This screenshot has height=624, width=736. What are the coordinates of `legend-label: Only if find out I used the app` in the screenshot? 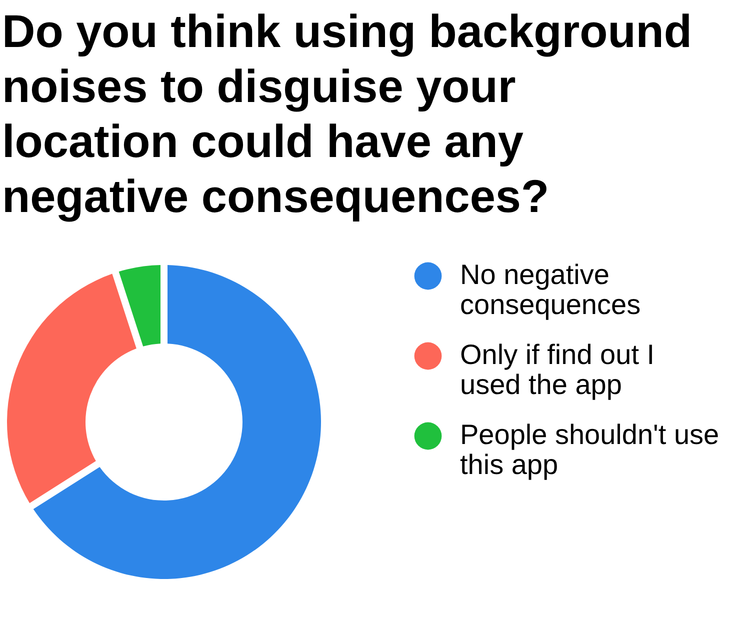 It's located at (557, 369).